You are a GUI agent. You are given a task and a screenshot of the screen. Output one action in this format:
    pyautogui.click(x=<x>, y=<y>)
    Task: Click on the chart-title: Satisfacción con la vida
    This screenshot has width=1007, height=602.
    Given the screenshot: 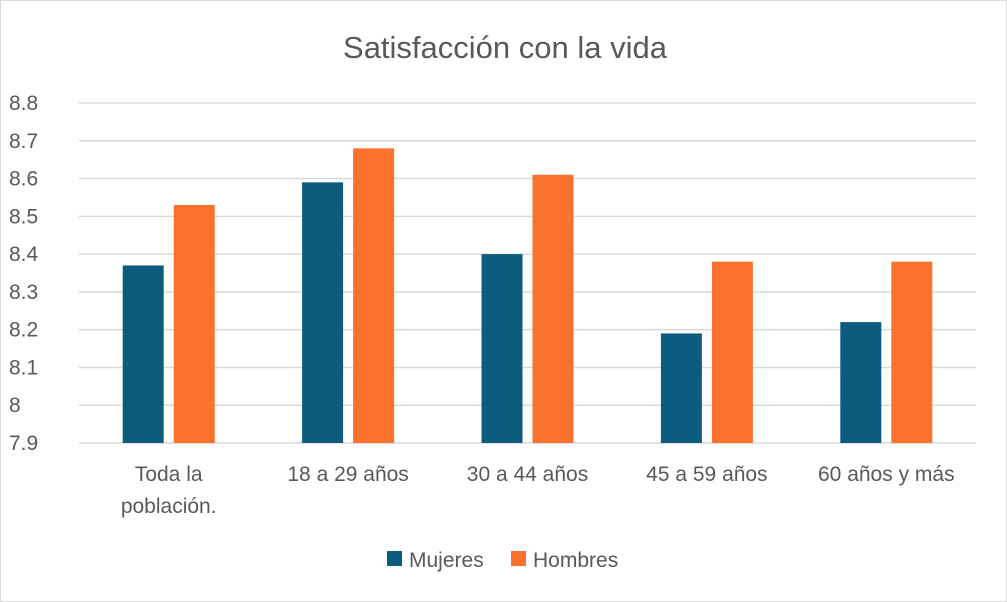 What is the action you would take?
    pyautogui.click(x=505, y=47)
    